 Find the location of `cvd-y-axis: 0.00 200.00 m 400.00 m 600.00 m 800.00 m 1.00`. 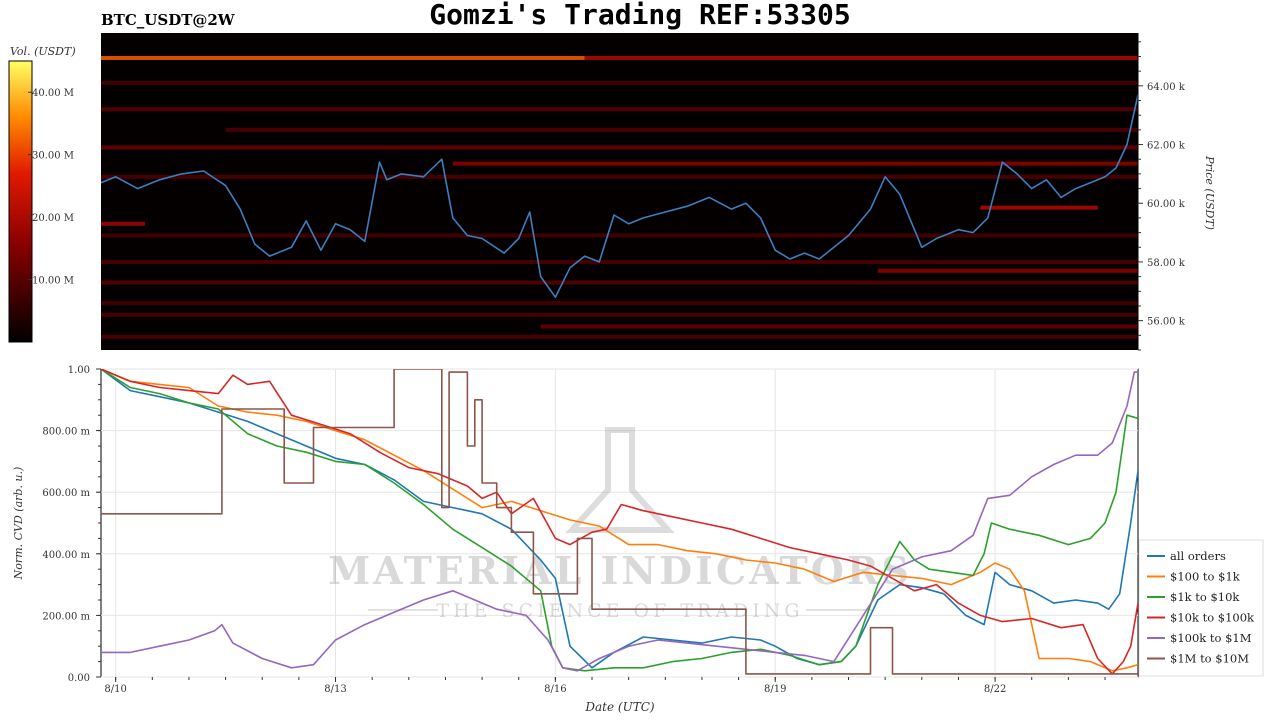

cvd-y-axis: 0.00 200.00 m 400.00 m 600.00 m 800.00 m 1.00 is located at coordinates (71, 524).